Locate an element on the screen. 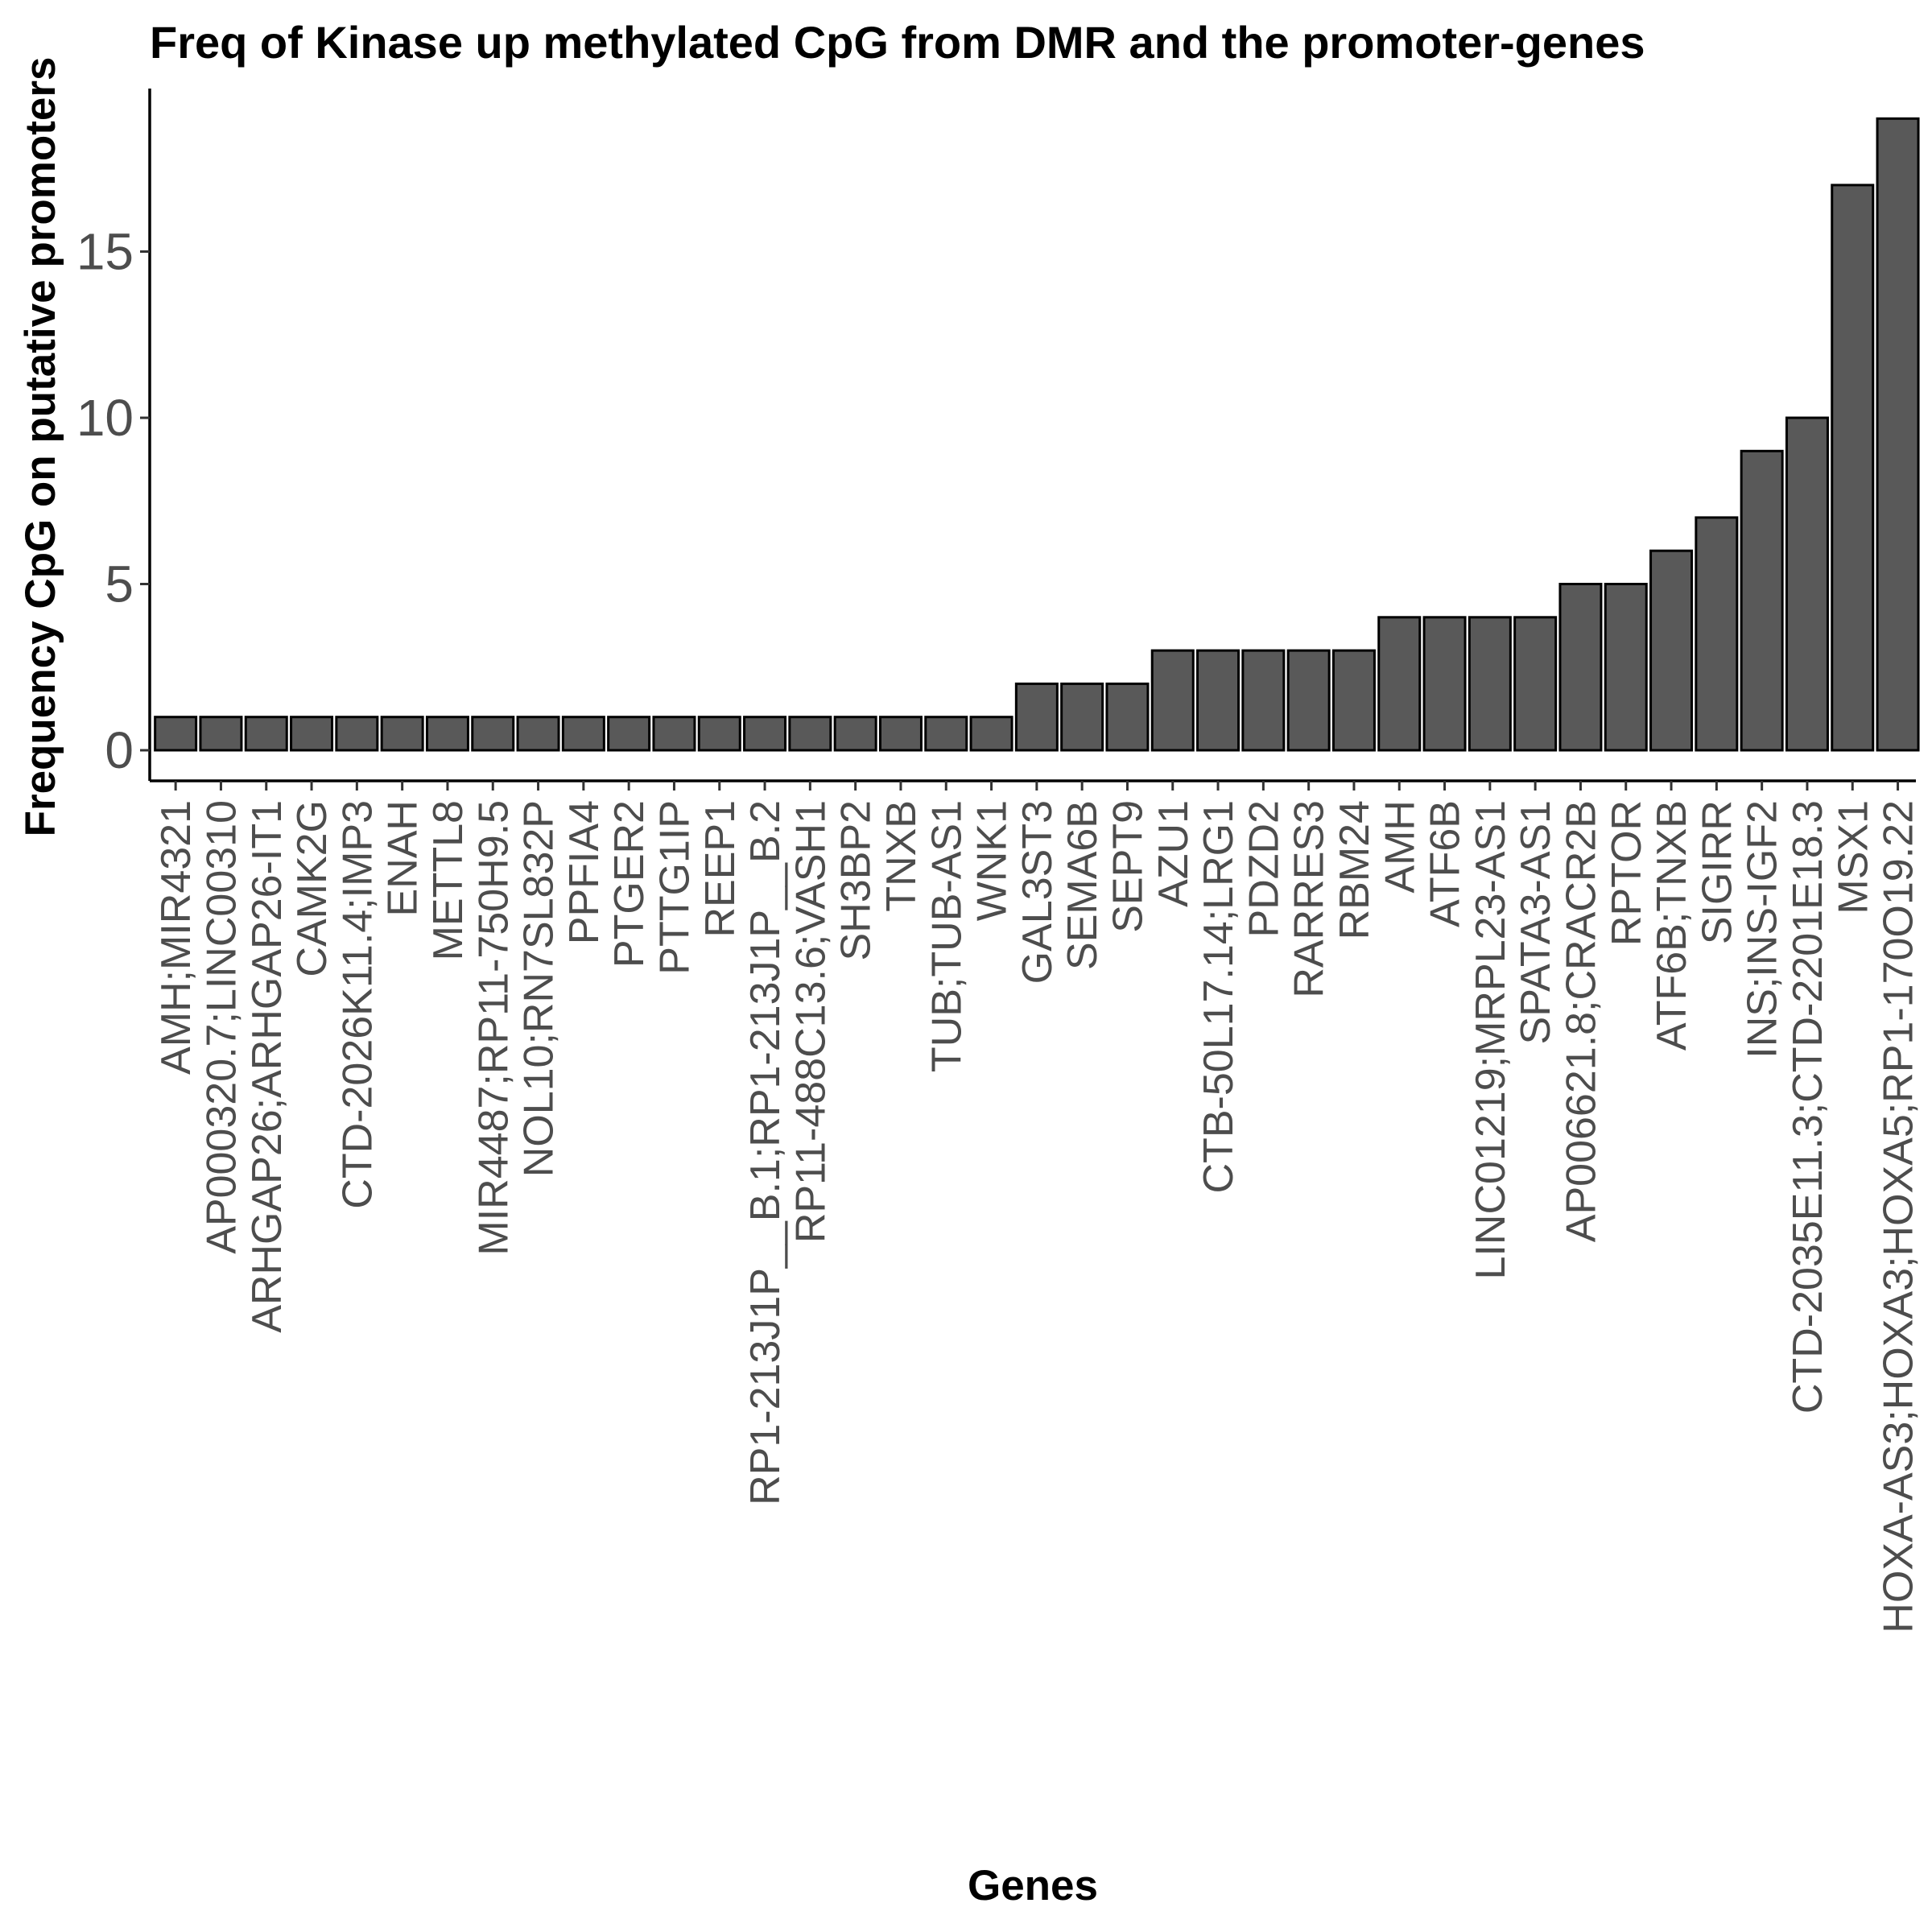 The image size is (1932, 1932). y-axis-title: Frequency CpG on putative promoters is located at coordinates (40, 447).